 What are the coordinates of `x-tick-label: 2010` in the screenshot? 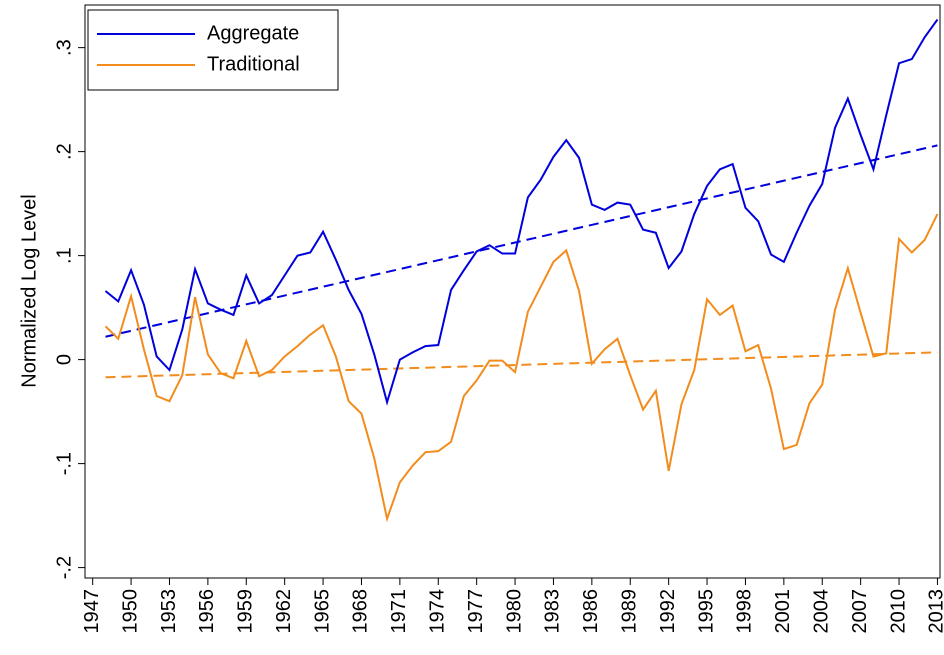 It's located at (898, 611).